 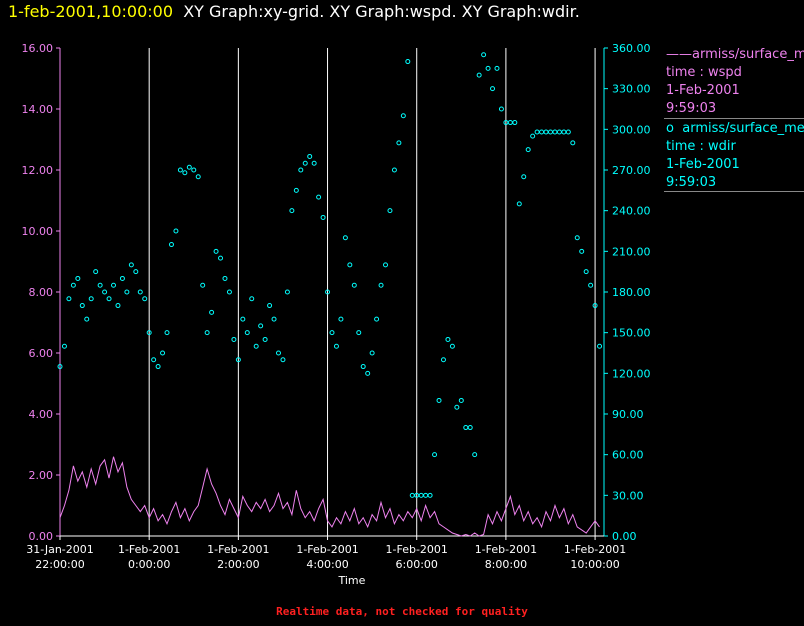 I want to click on legend-wspd-variable: time : wspd, so click(x=704, y=72).